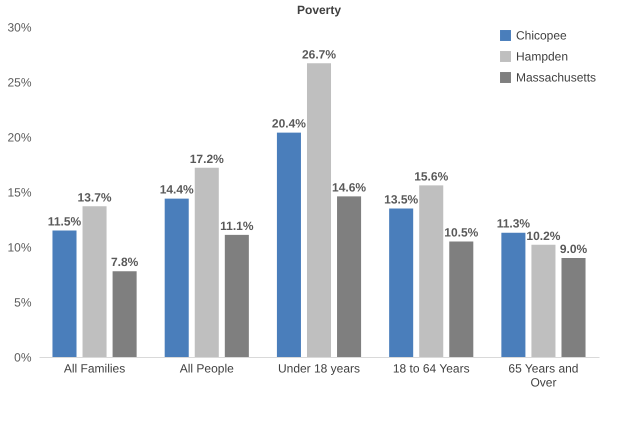 Image resolution: width=634 pixels, height=422 pixels. Describe the element at coordinates (19, 193) in the screenshot. I see `y-tick-label: 15%` at that location.